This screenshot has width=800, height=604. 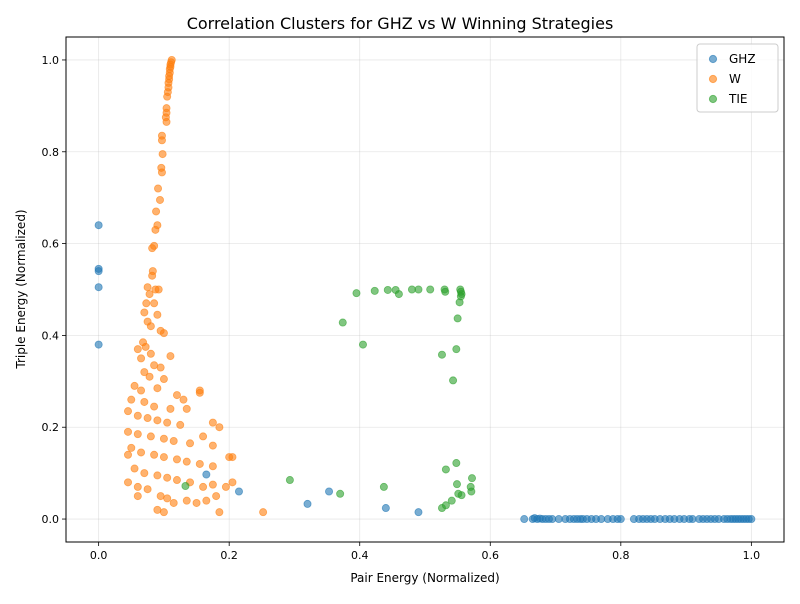 I want to click on y-tick-label: 0.0, so click(x=51, y=519).